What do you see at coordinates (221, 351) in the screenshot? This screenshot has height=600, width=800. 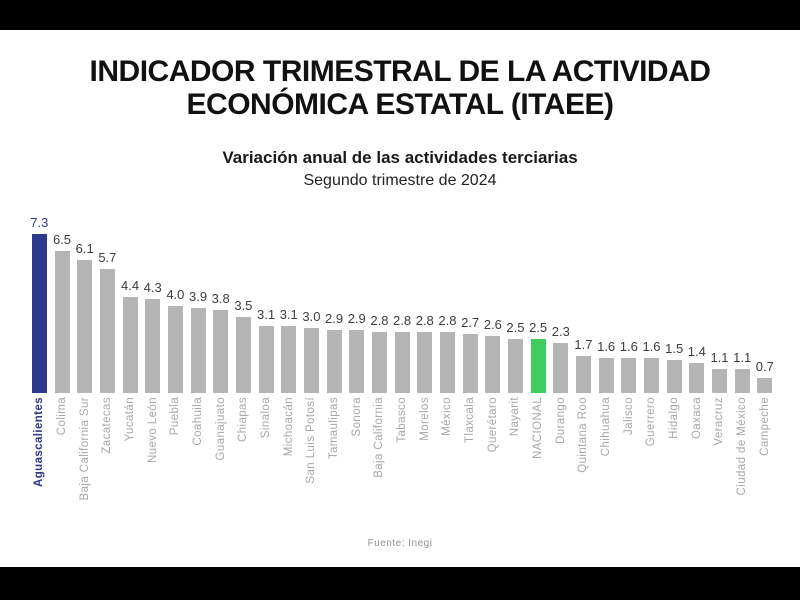 I see `bar-guanajuato` at bounding box center [221, 351].